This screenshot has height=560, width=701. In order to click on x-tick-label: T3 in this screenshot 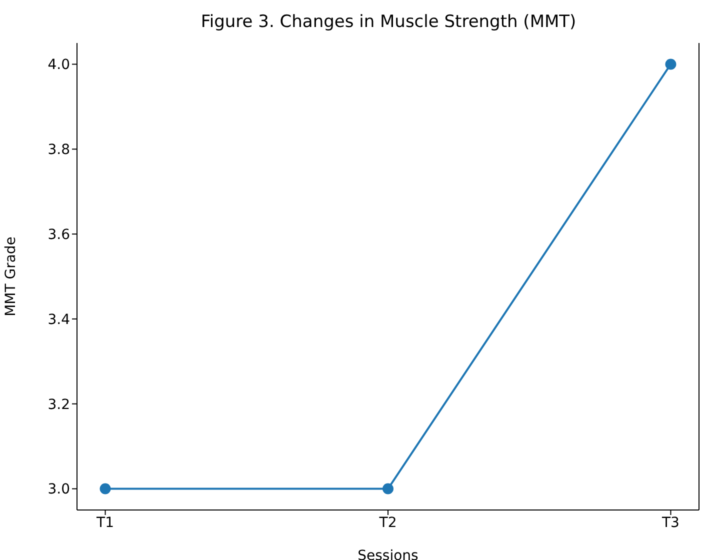, I will do `click(670, 522)`.